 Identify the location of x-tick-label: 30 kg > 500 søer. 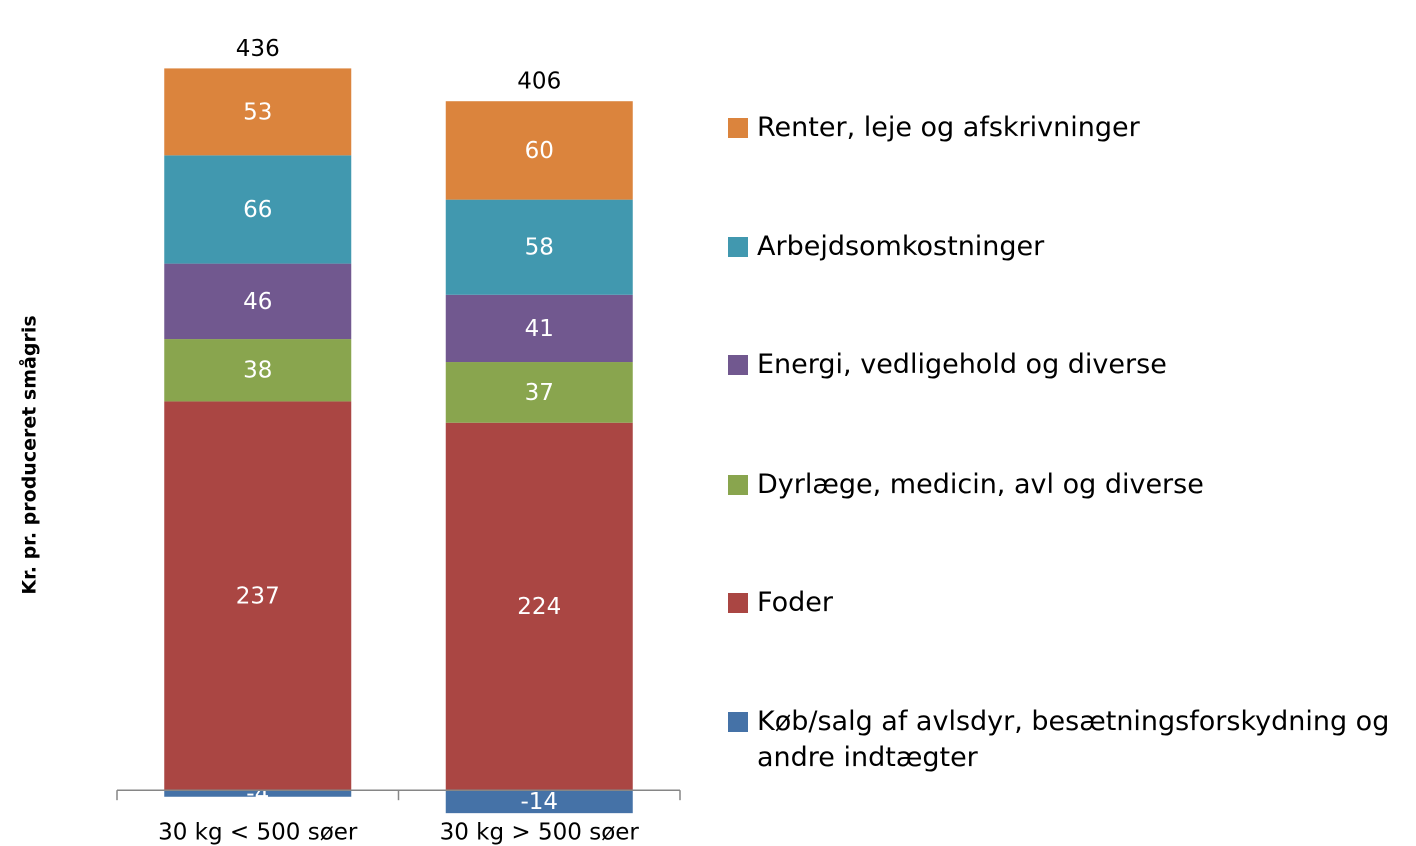
(540, 833).